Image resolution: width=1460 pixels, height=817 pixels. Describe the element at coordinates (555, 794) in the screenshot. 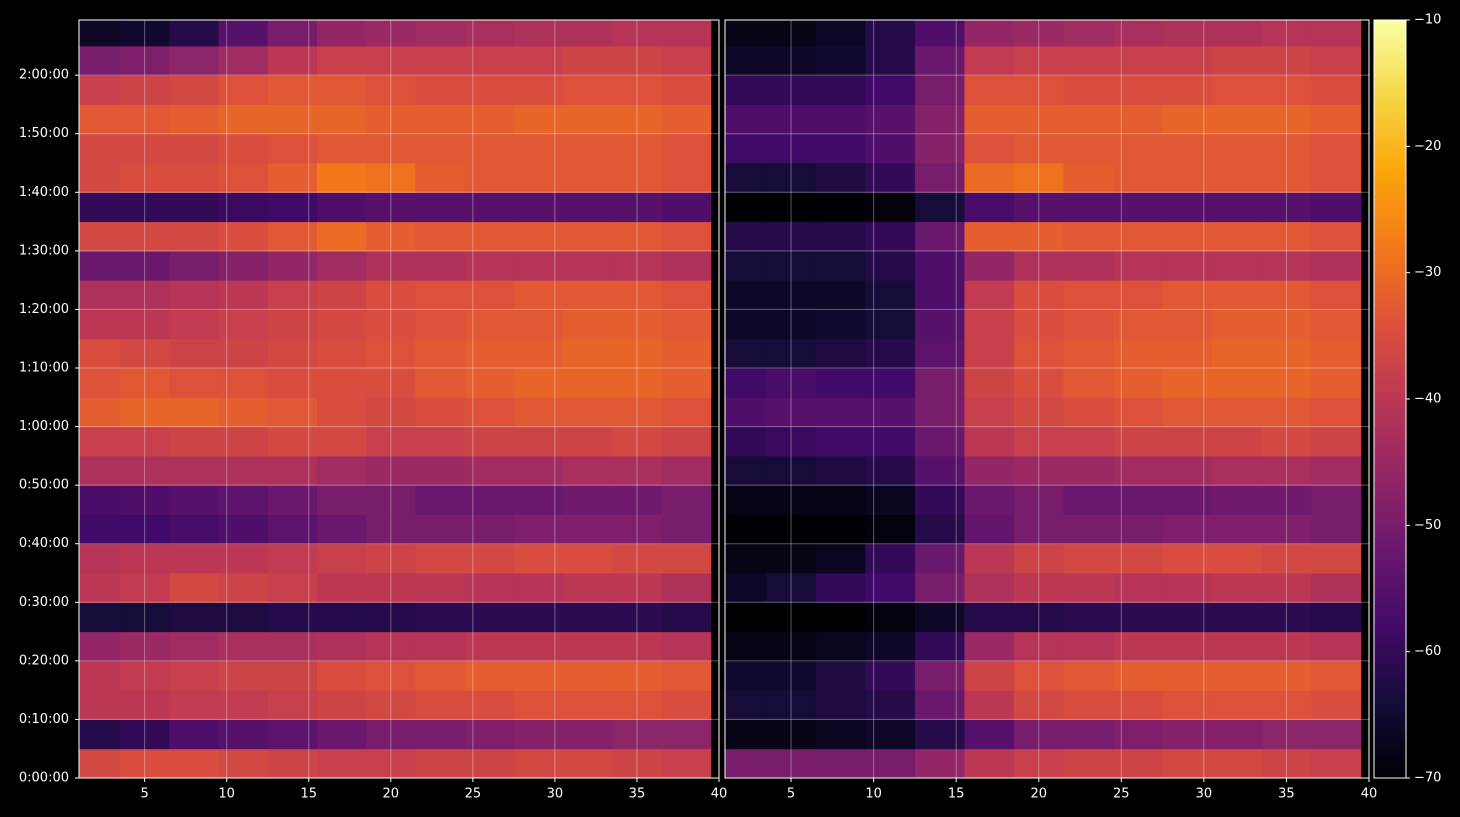

I see `x-tick-label: 30` at that location.